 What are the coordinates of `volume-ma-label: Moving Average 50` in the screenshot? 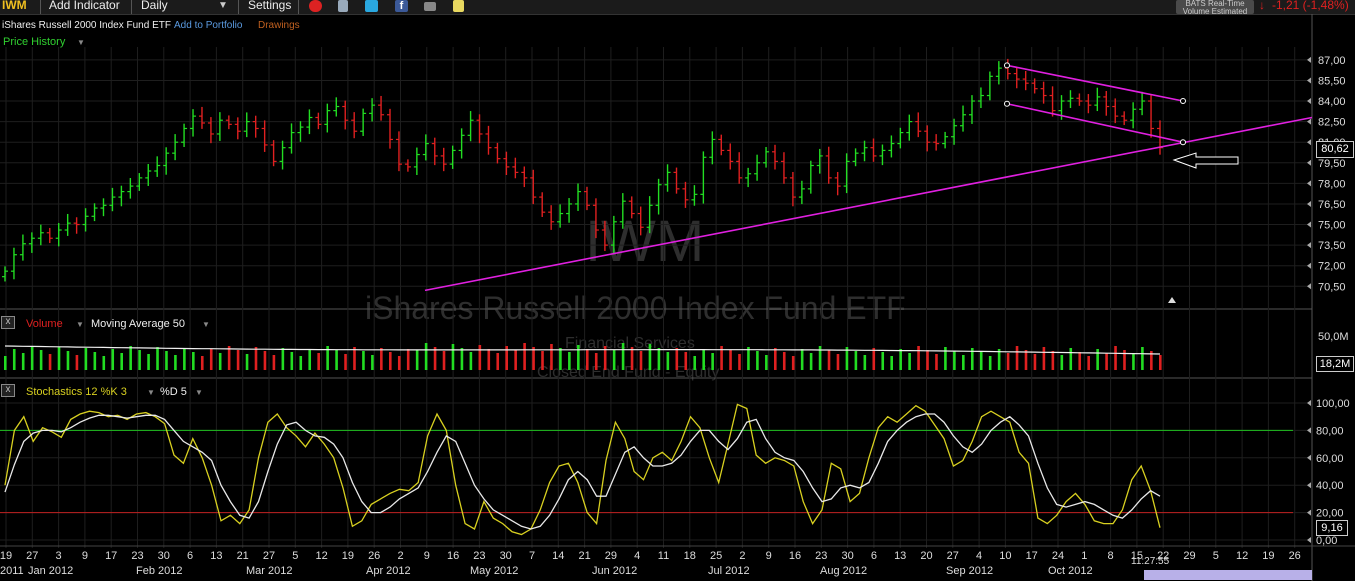 It's located at (138, 324).